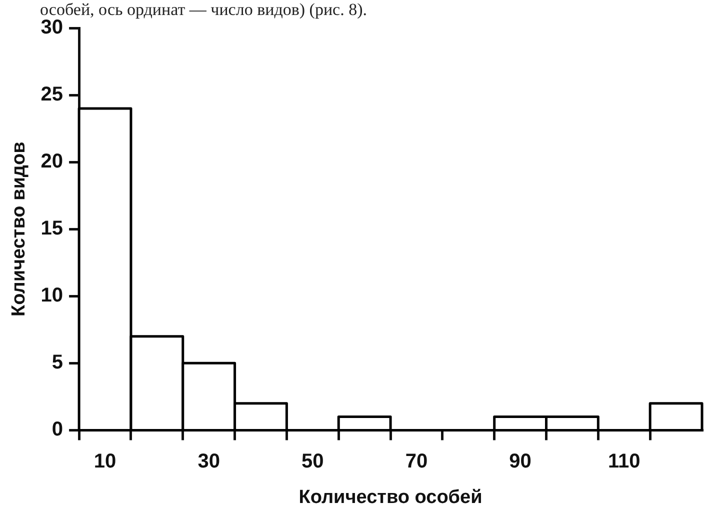 This screenshot has height=519, width=704. What do you see at coordinates (416, 461) in the screenshot?
I see `x-tick-label: 70` at bounding box center [416, 461].